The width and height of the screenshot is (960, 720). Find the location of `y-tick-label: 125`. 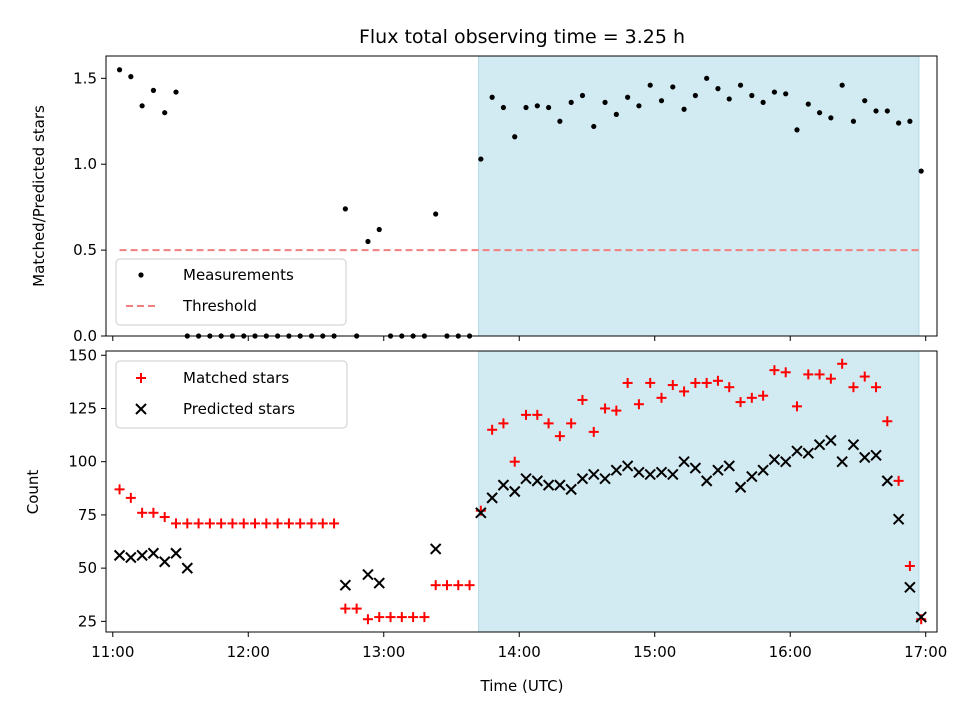

y-tick-label: 125 is located at coordinates (82, 408).